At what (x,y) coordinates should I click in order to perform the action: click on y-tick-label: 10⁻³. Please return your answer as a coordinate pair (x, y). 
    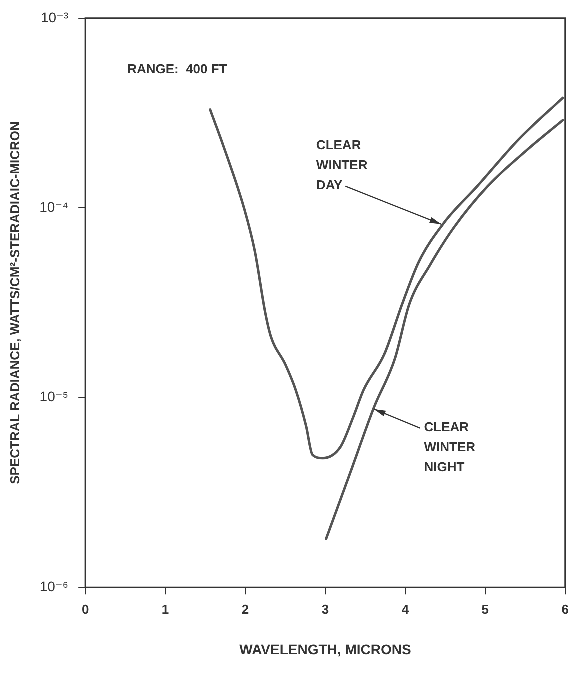
    Looking at the image, I should click on (54, 17).